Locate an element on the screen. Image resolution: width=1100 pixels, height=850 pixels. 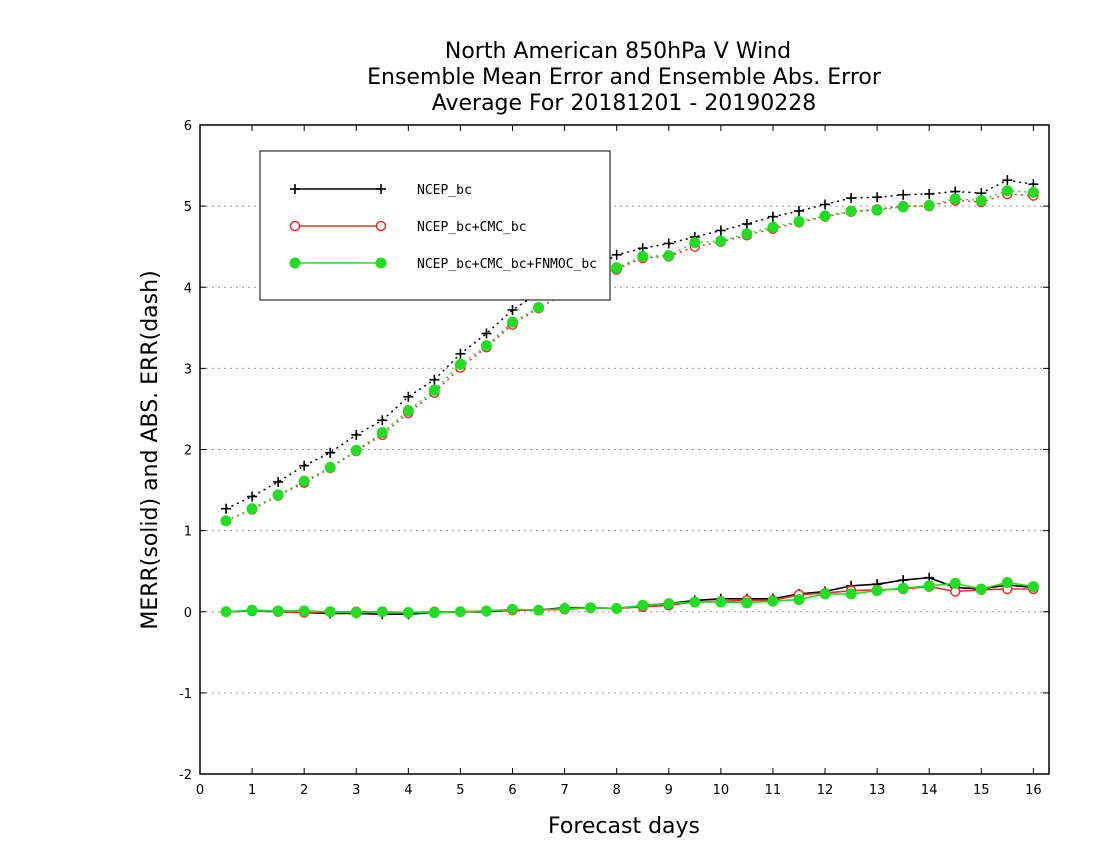
y-tick-label: 2 is located at coordinates (188, 451).